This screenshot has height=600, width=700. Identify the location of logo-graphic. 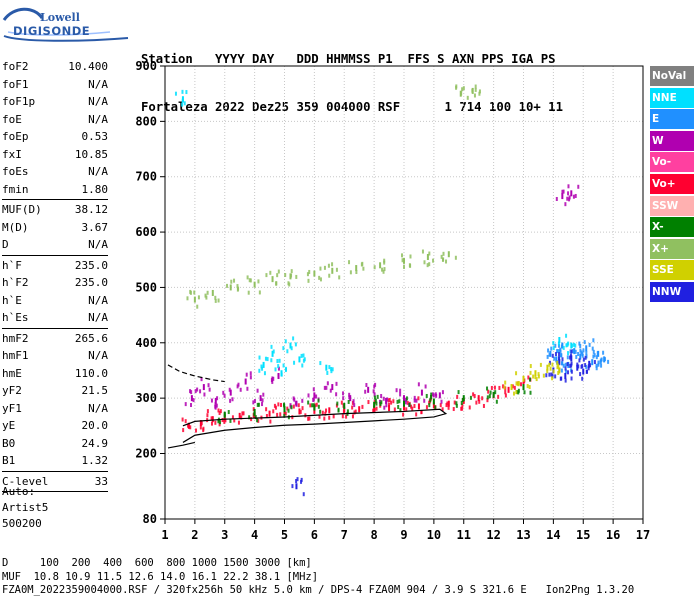
(65, 24).